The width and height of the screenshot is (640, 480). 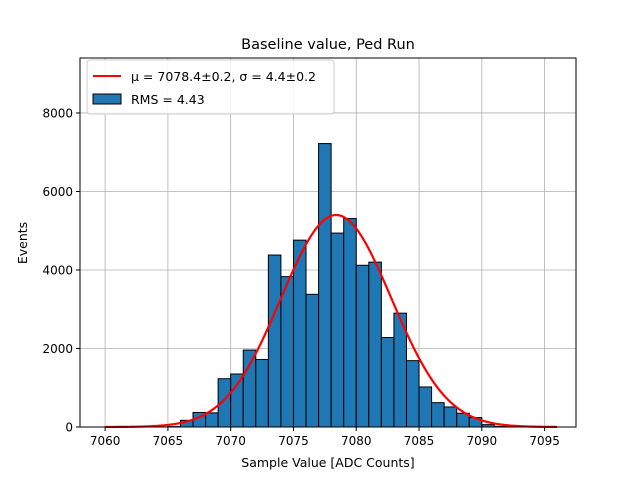 I want to click on legend-histogram-label: RMS = 4.43, so click(x=168, y=99).